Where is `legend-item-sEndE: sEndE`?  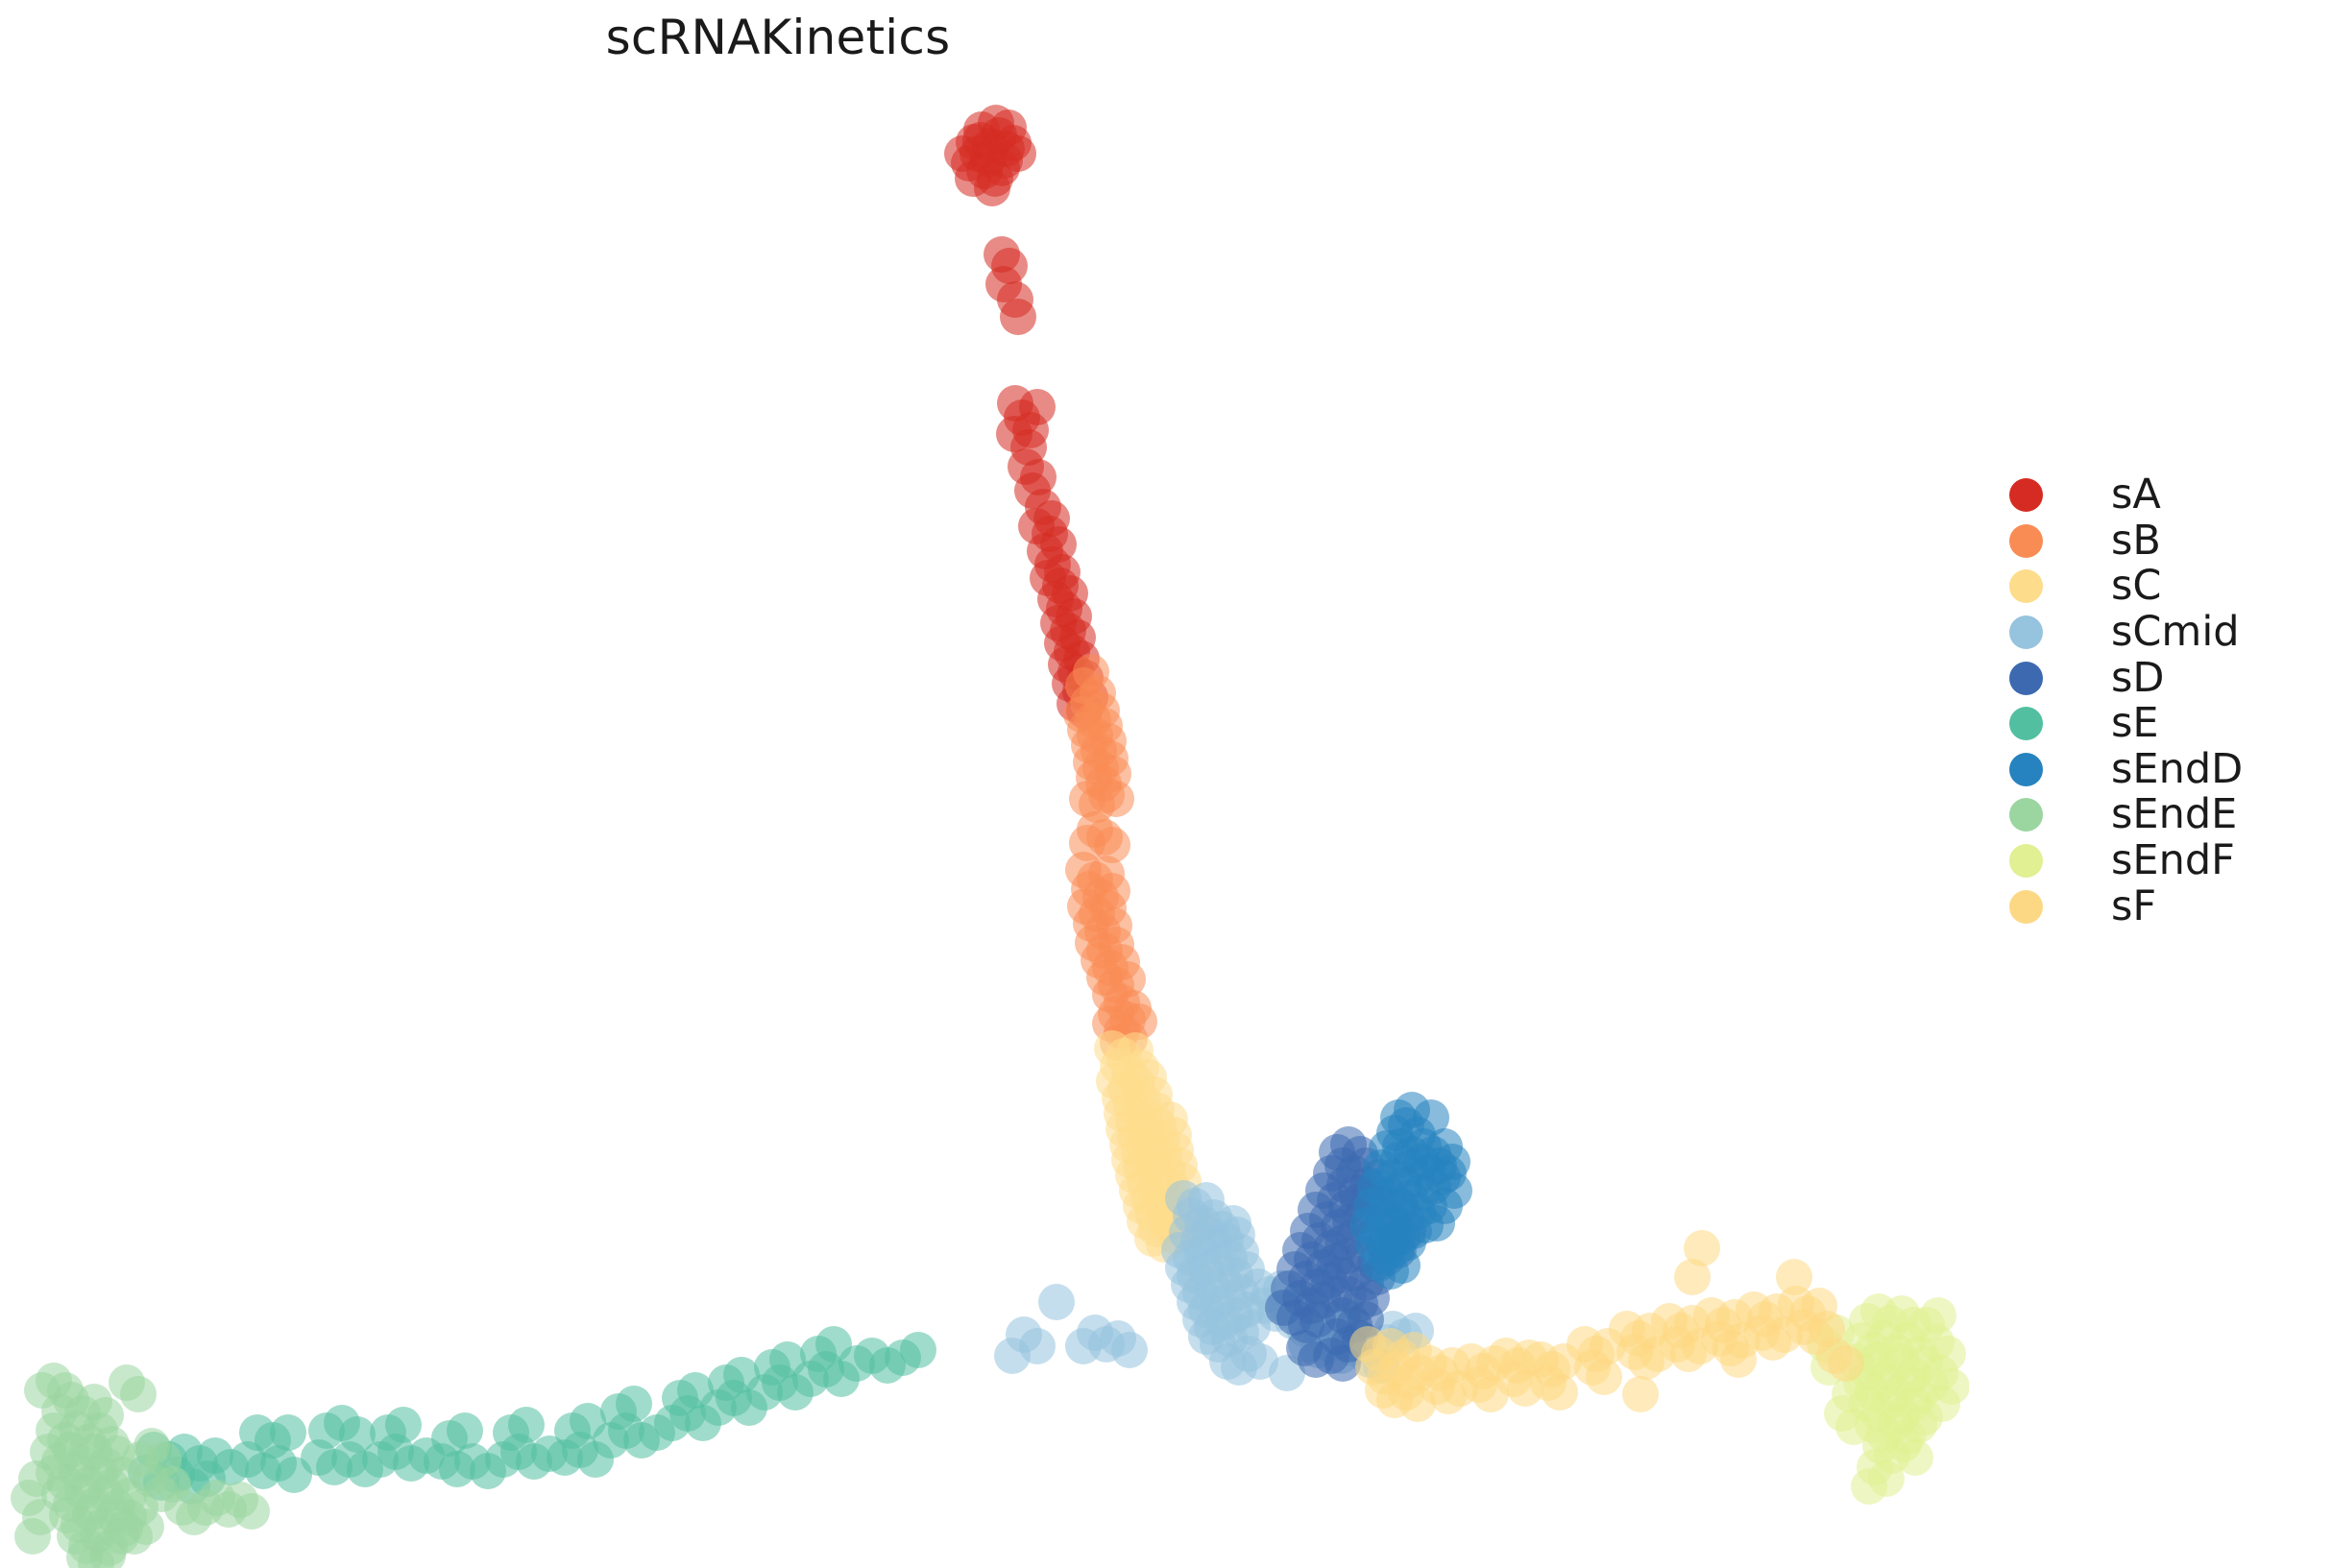
legend-item-sEndE: sEndE is located at coordinates (2170, 815).